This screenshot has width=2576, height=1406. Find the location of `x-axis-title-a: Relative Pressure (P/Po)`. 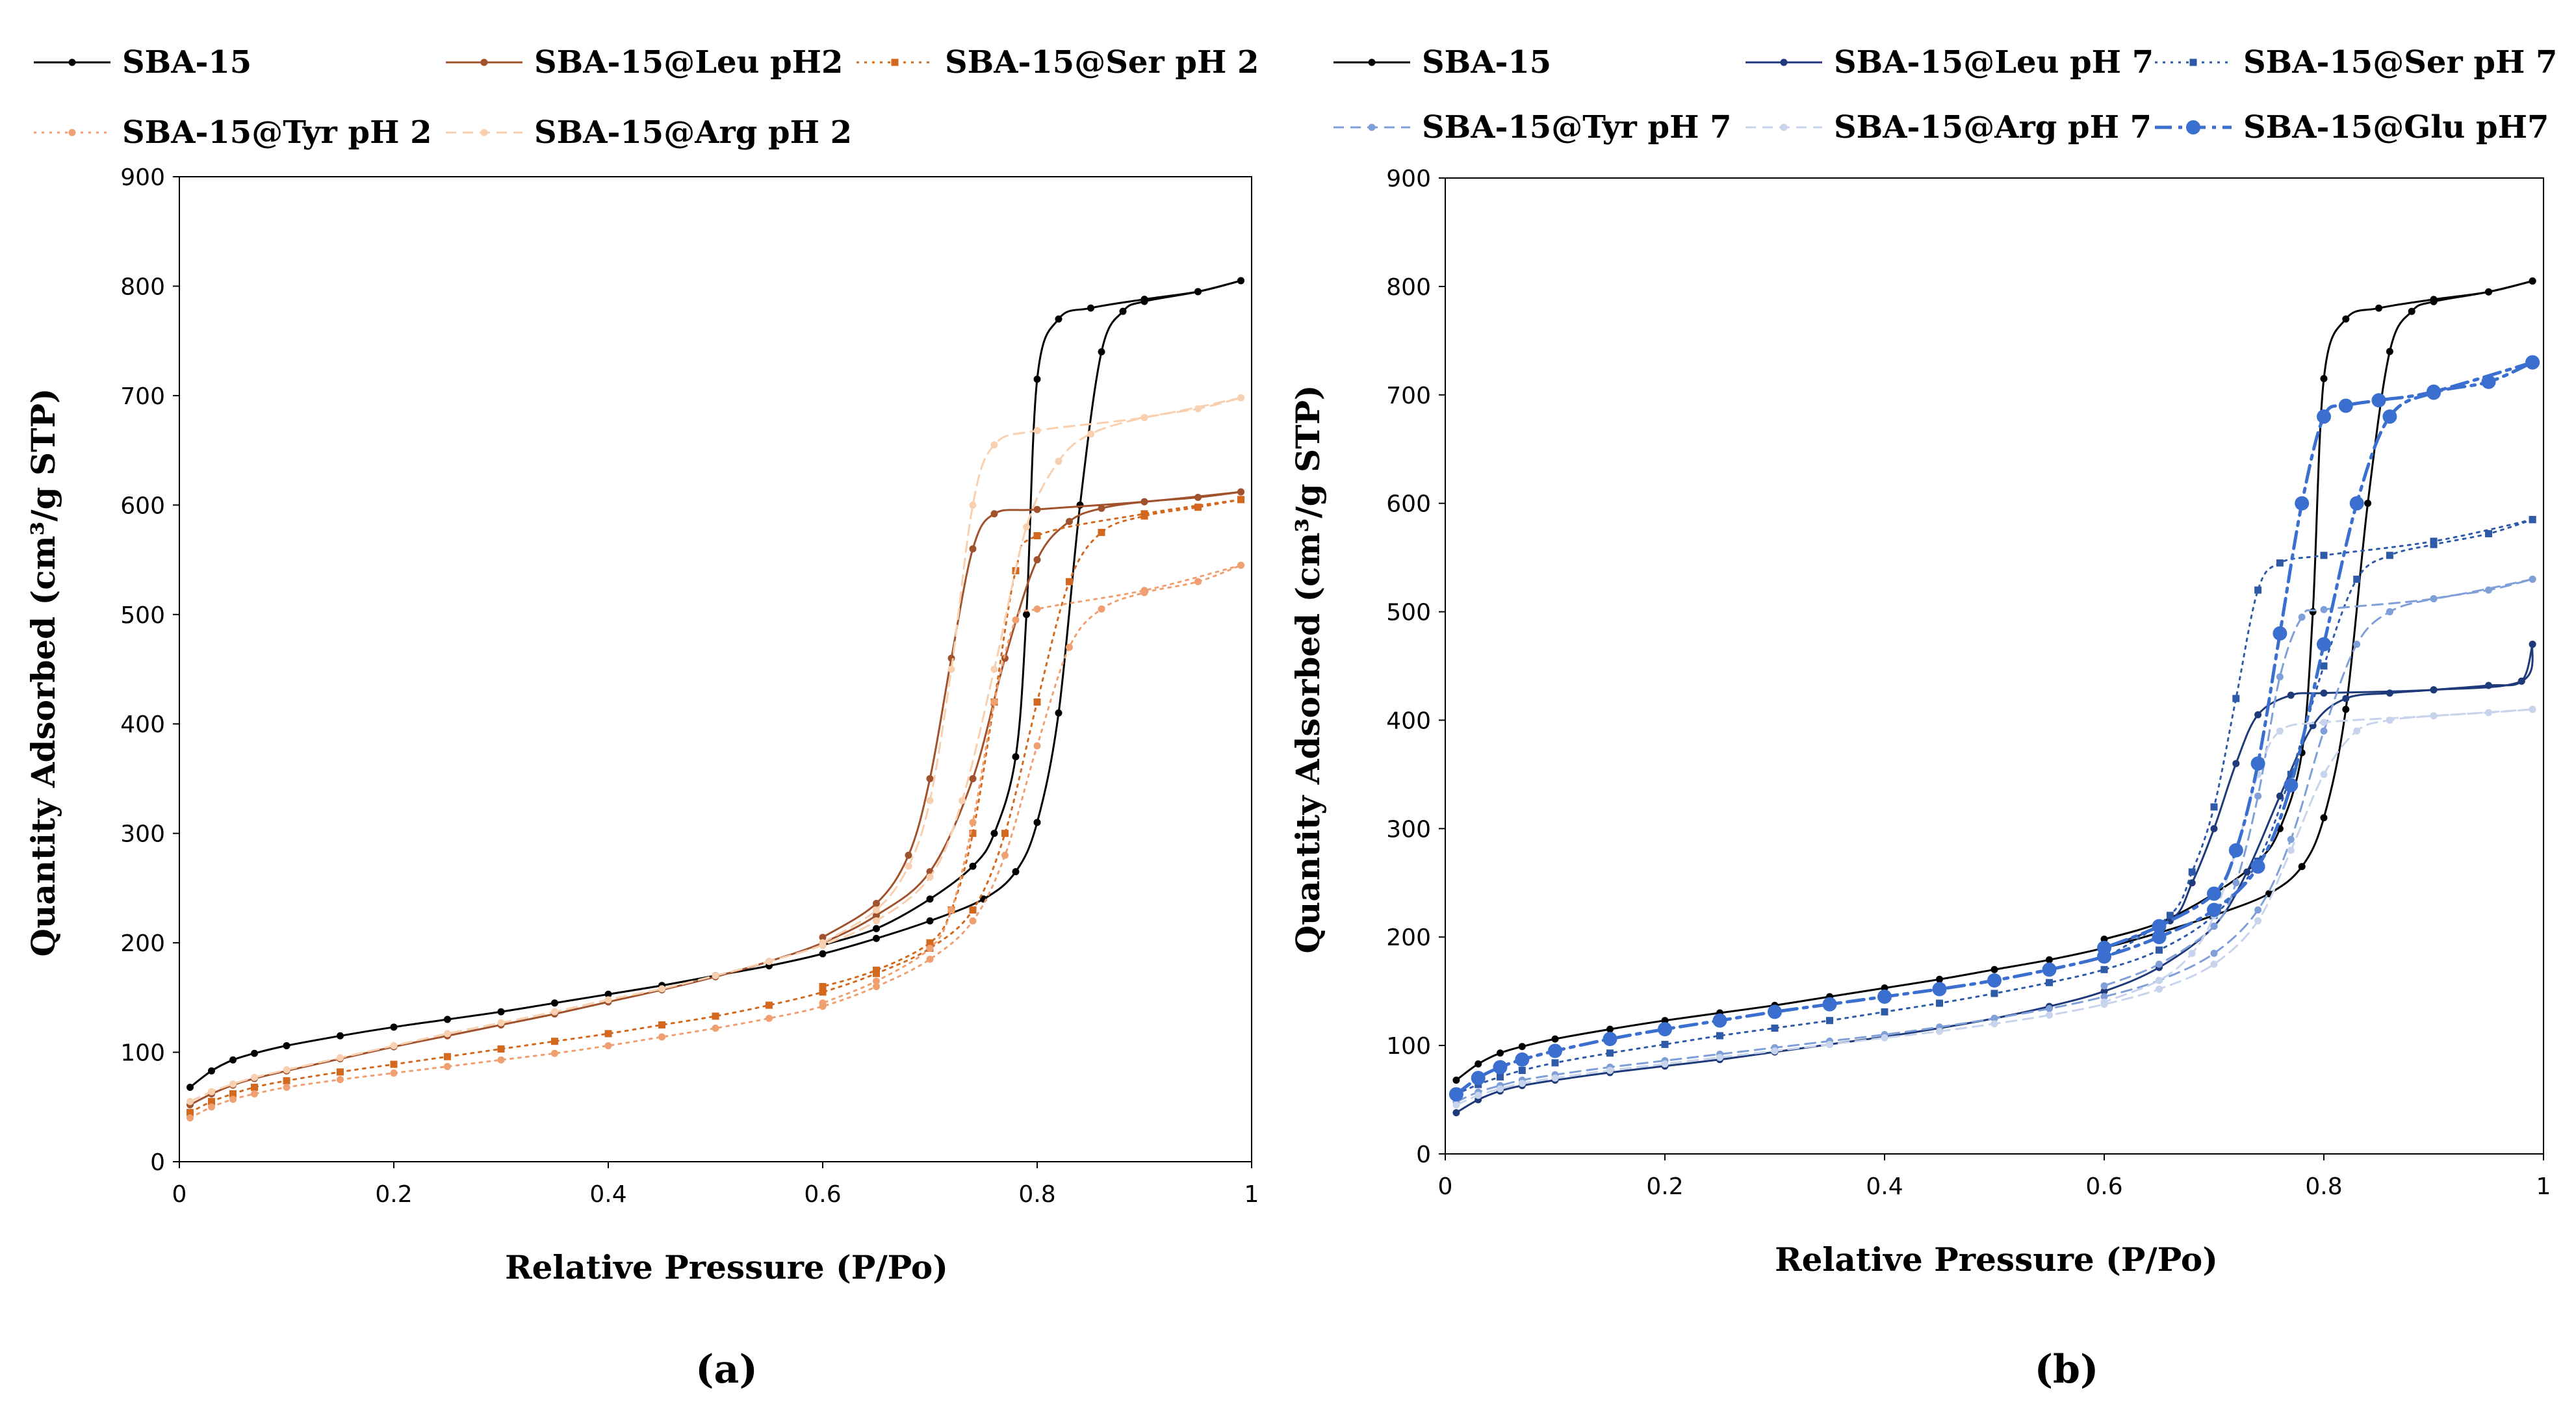

x-axis-title-a: Relative Pressure (P/Po) is located at coordinates (727, 1267).